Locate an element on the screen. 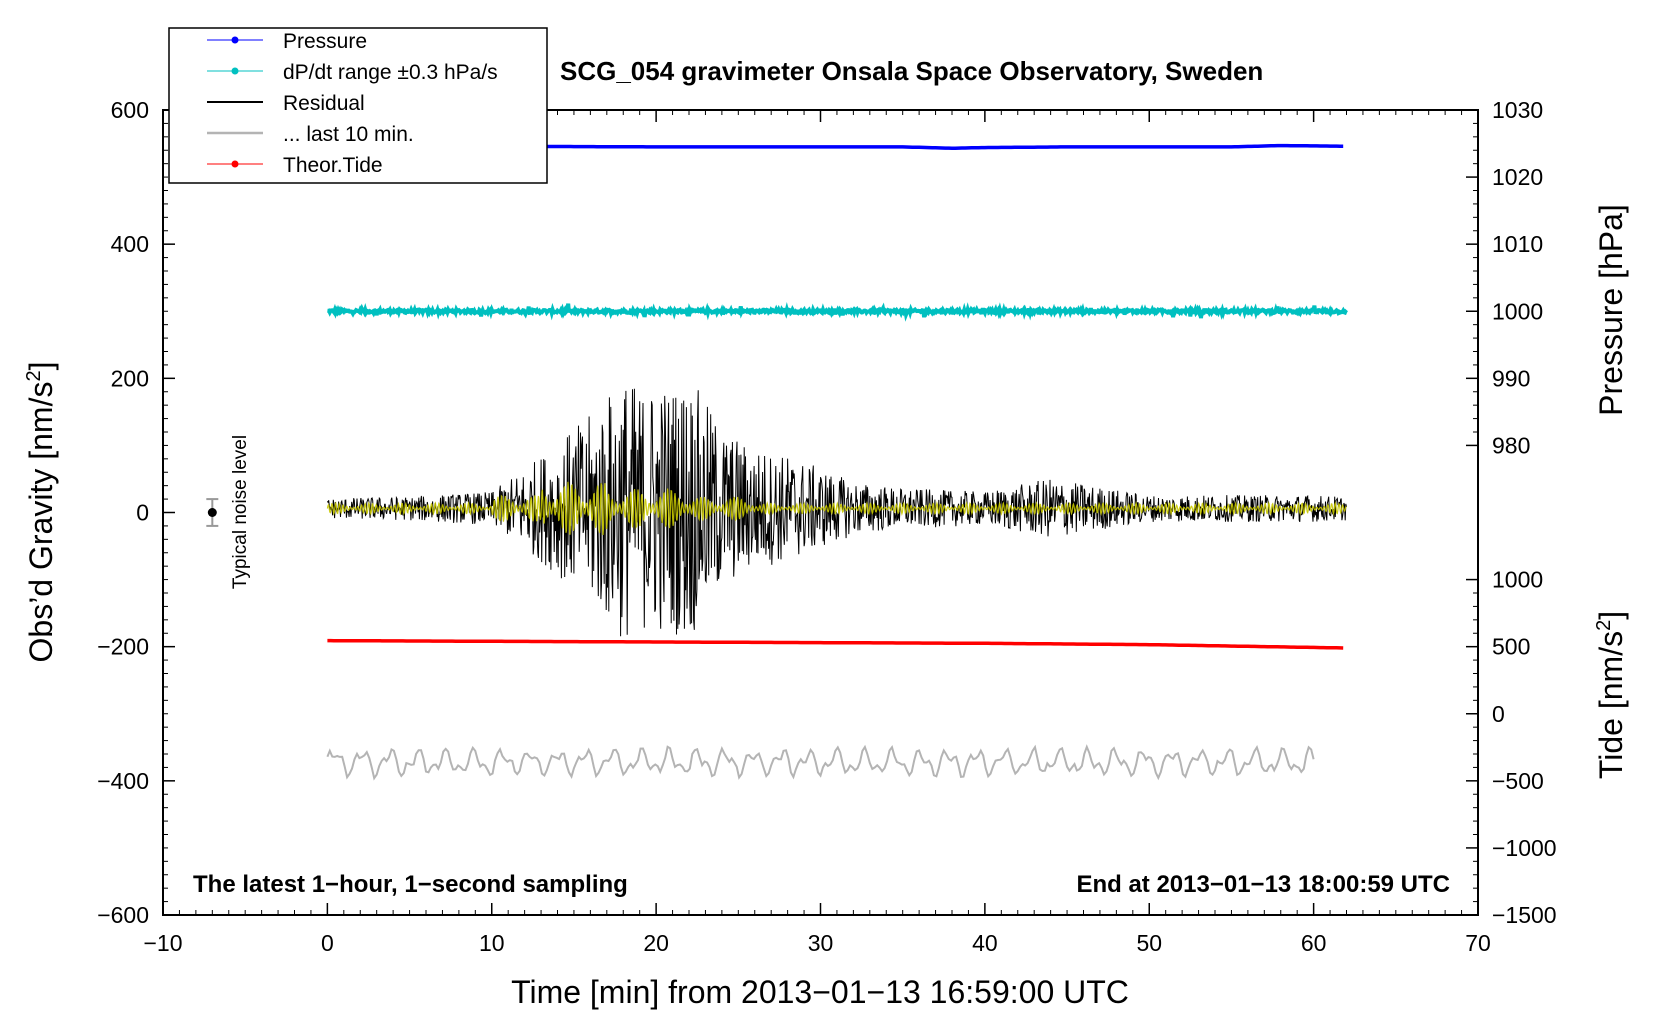  legend-item-dpdt: dP/dt range ±0.3 hPa/s is located at coordinates (352, 72).